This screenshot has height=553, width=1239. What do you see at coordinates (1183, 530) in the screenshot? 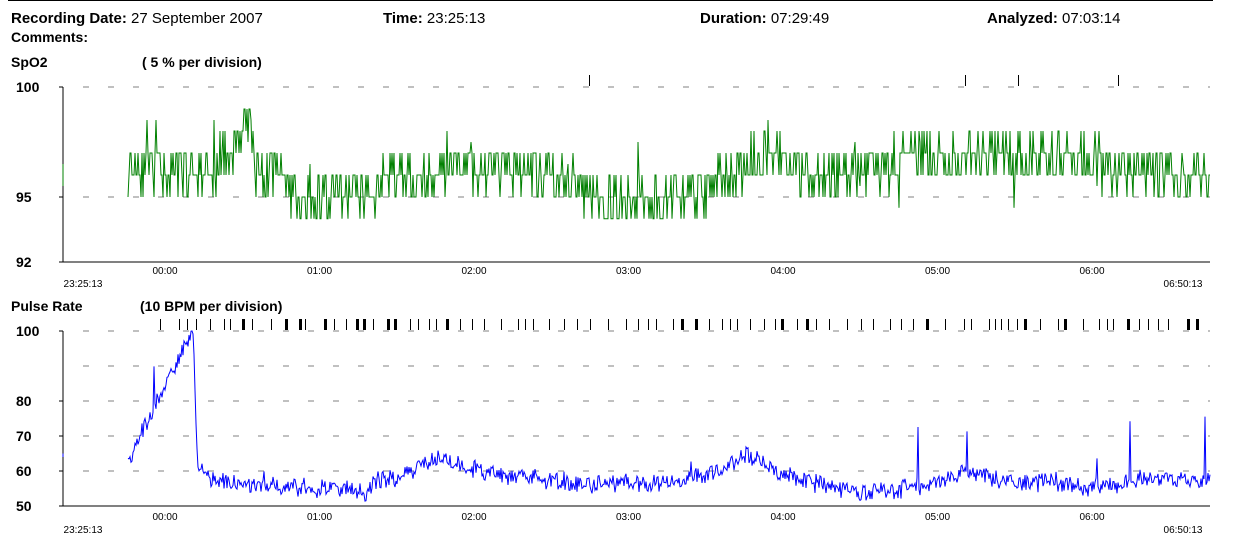
I see `pulse-x-end-label: 06:50:13` at bounding box center [1183, 530].